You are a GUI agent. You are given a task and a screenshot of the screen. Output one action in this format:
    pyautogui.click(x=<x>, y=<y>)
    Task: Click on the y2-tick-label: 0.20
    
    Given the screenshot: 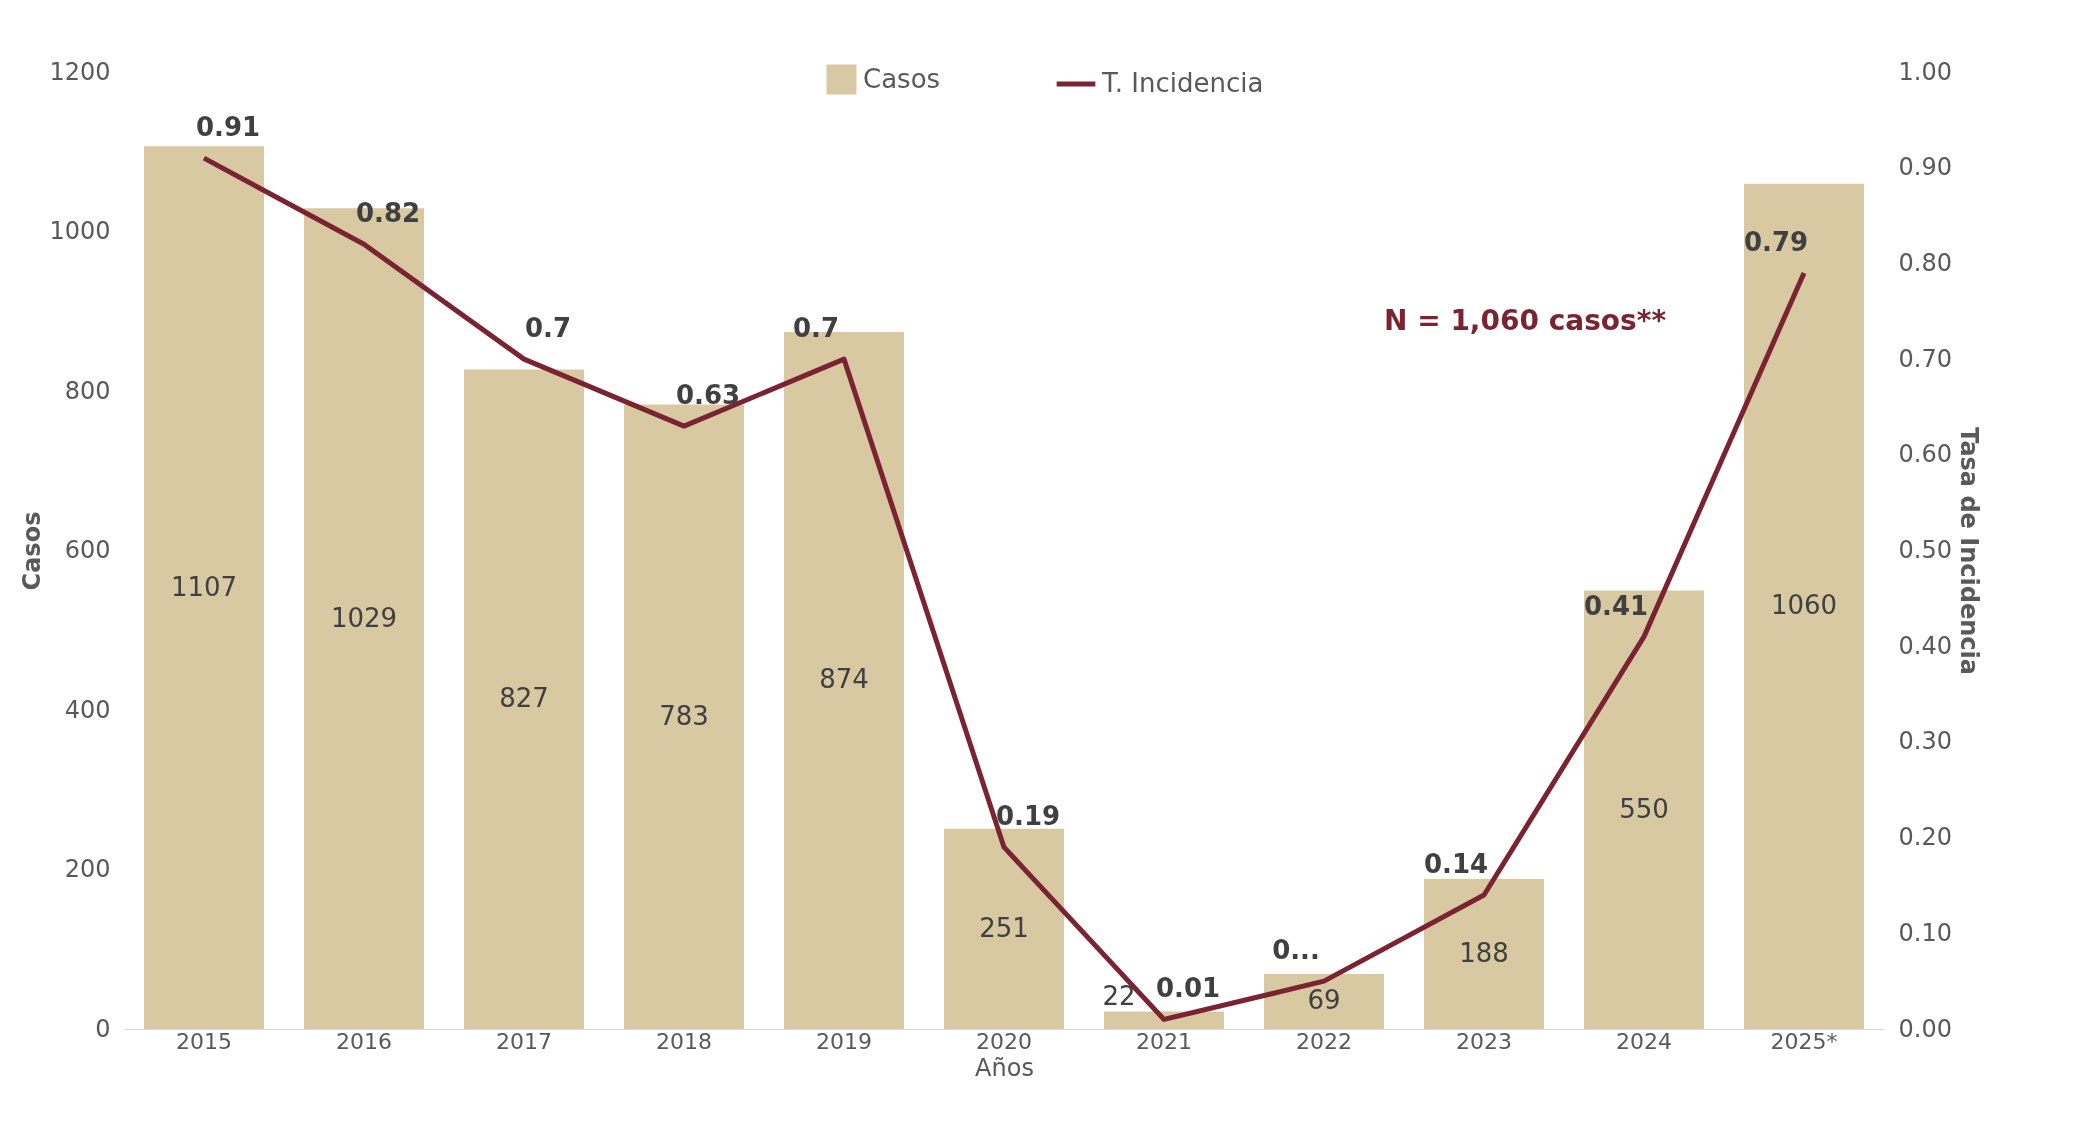 What is the action you would take?
    pyautogui.click(x=1925, y=837)
    